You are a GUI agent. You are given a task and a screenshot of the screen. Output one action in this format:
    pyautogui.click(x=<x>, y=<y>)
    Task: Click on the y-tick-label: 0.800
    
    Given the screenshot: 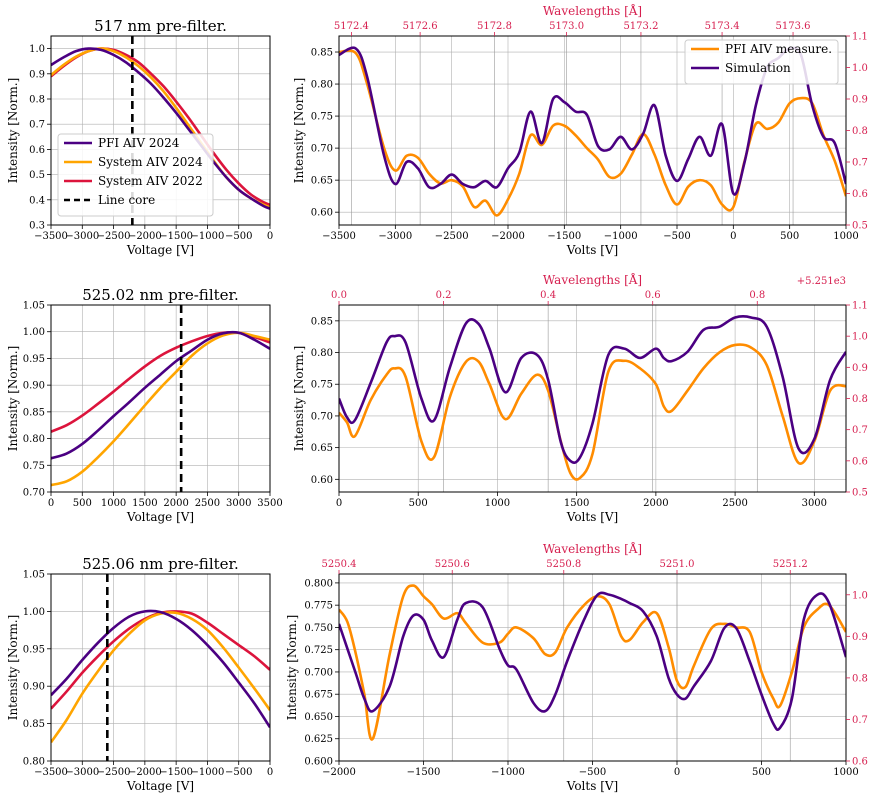 What is the action you would take?
    pyautogui.click(x=318, y=583)
    